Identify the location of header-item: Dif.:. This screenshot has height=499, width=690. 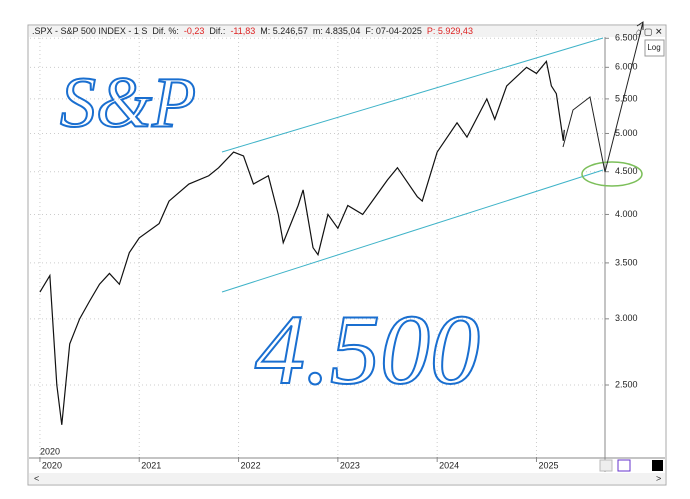
(217, 31).